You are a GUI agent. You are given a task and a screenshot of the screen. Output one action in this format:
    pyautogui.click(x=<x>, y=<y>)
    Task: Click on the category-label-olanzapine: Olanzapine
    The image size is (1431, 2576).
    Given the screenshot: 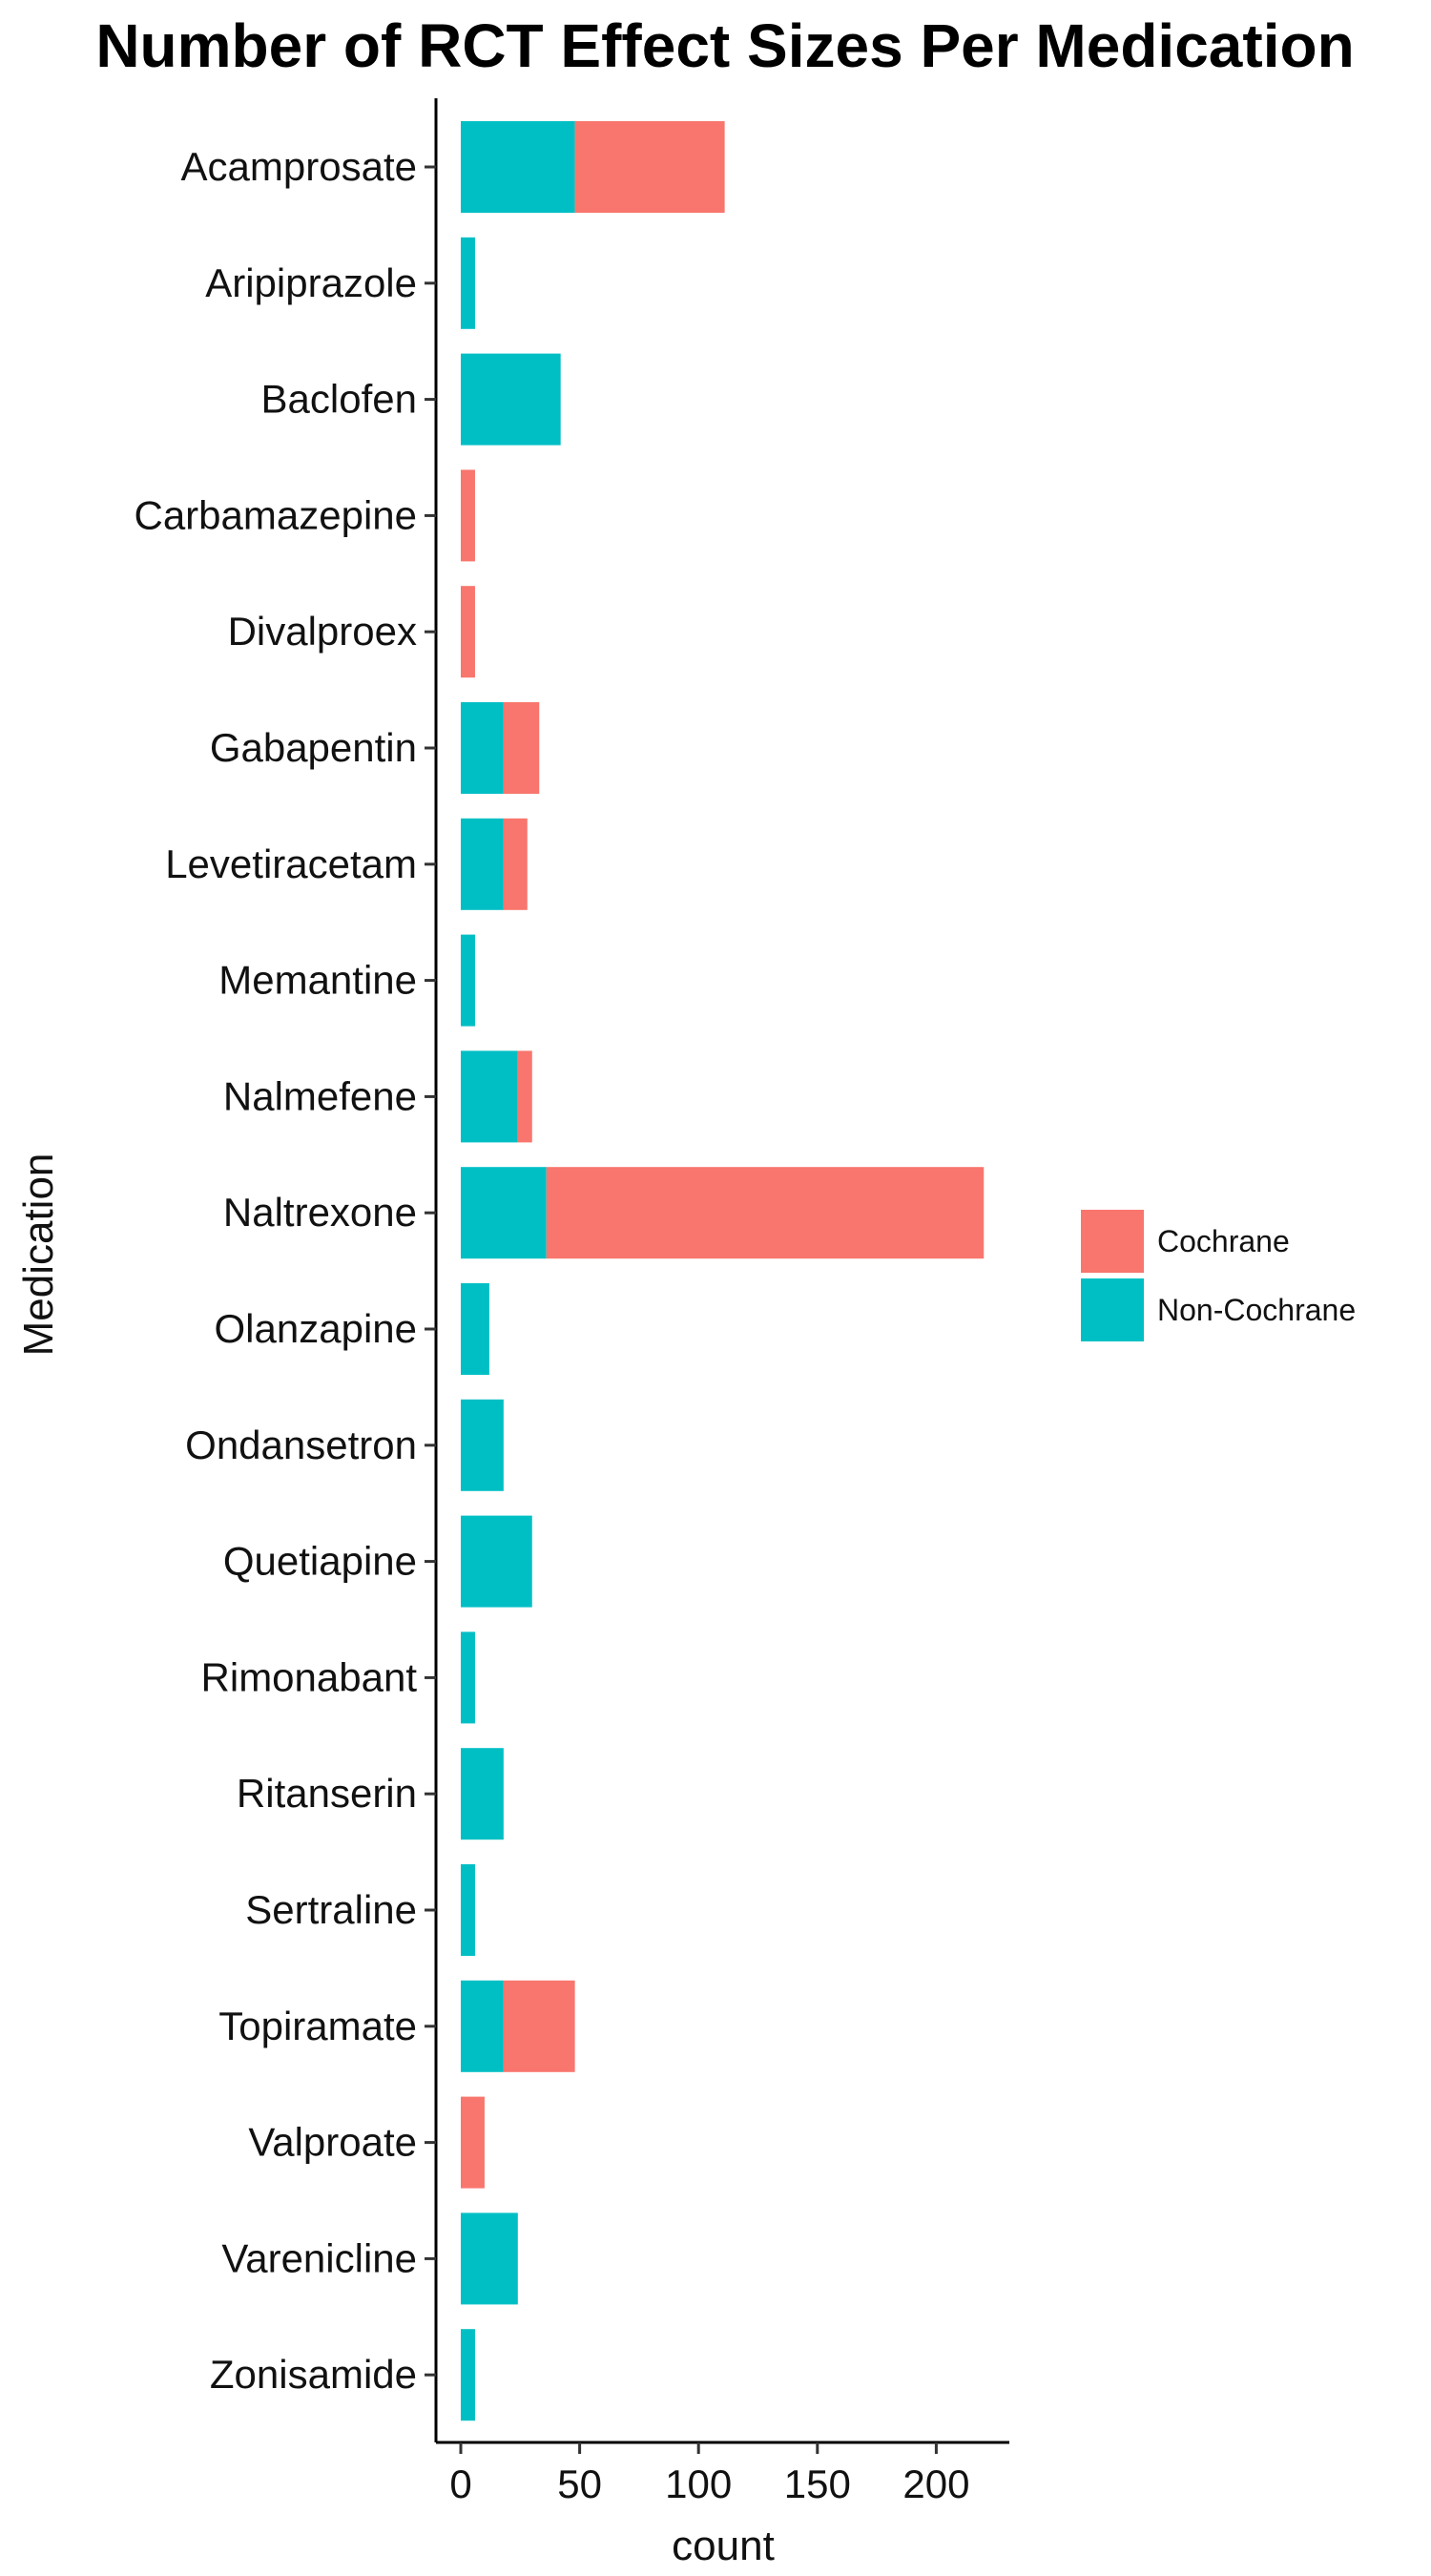 What is the action you would take?
    pyautogui.click(x=316, y=1328)
    